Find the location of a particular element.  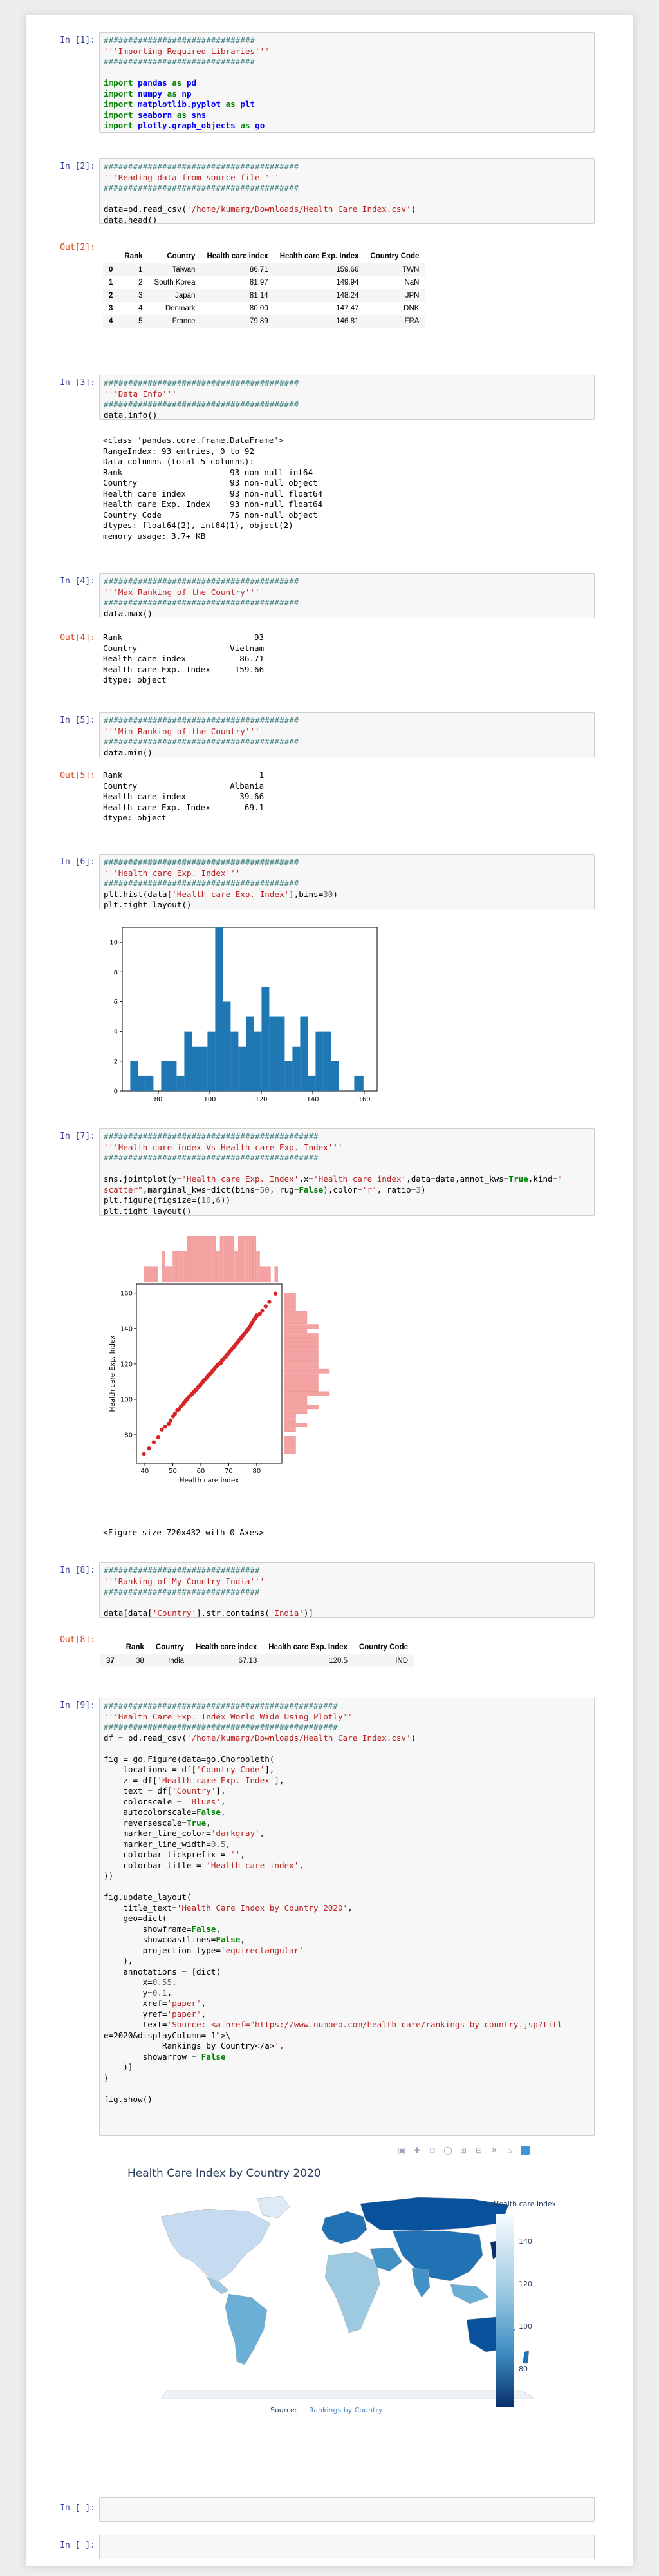

output-line: Health care index 39.66 is located at coordinates (184, 796).